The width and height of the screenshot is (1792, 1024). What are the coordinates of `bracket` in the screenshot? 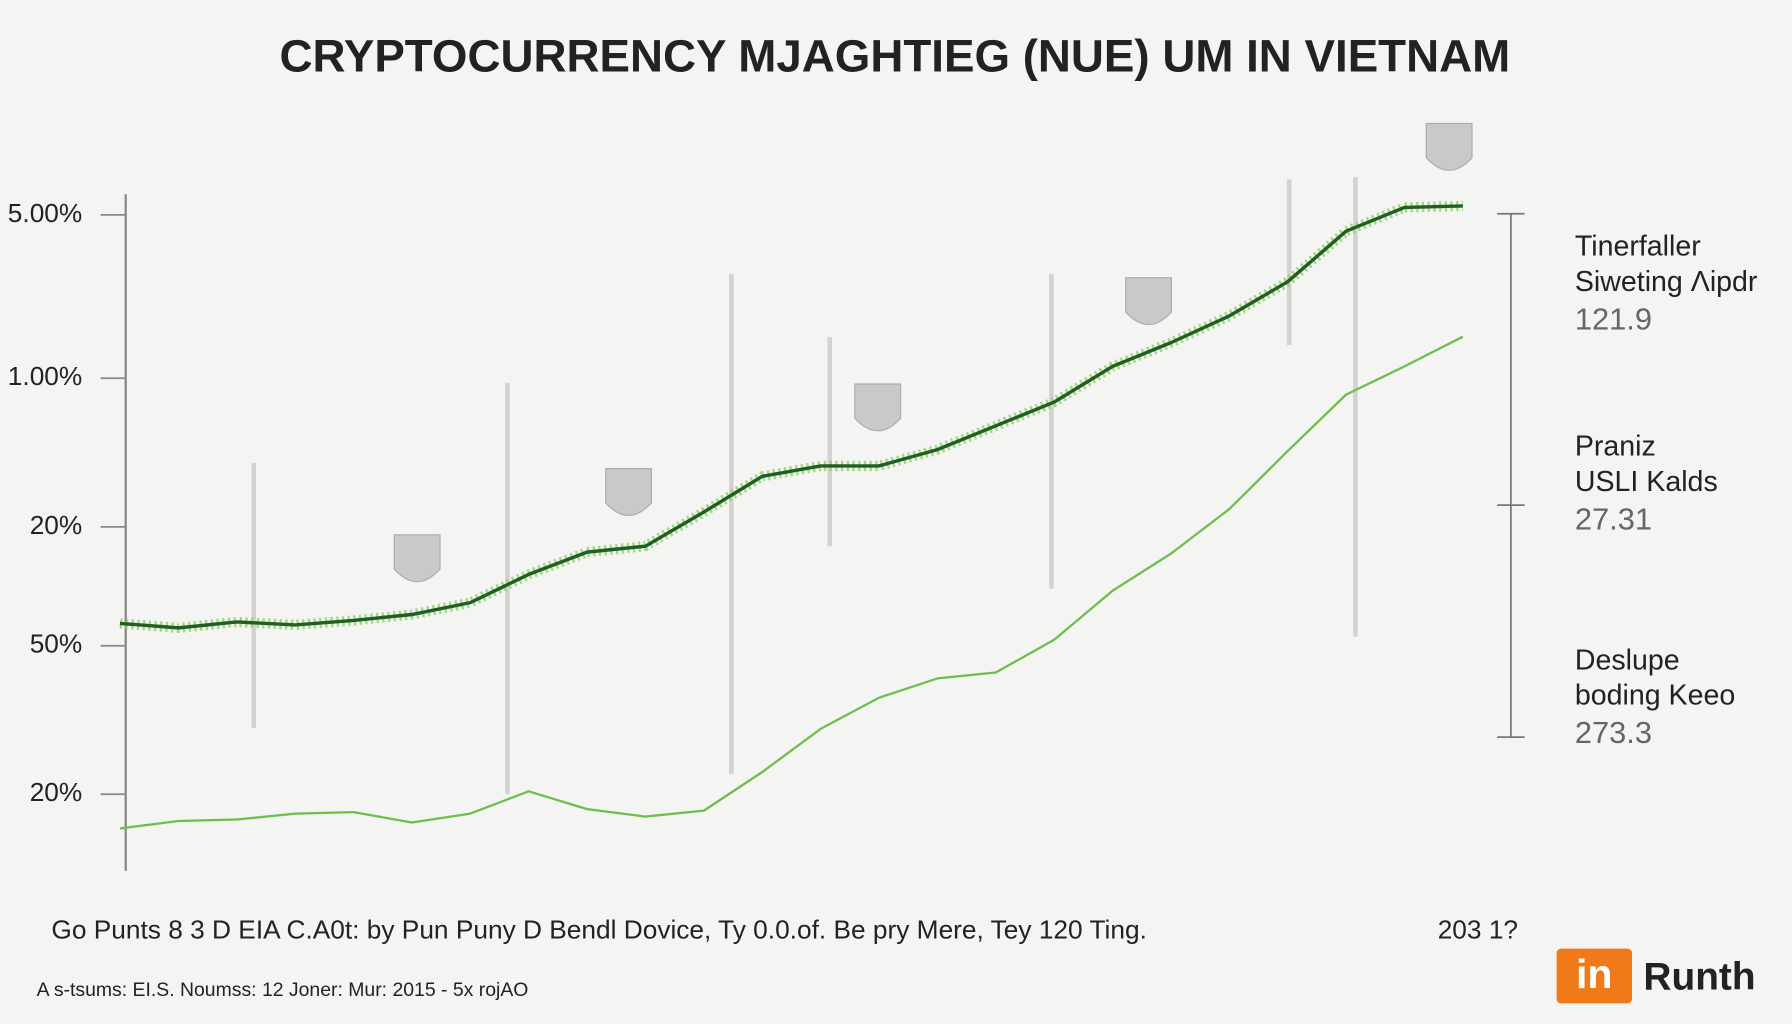 It's located at (1511, 475).